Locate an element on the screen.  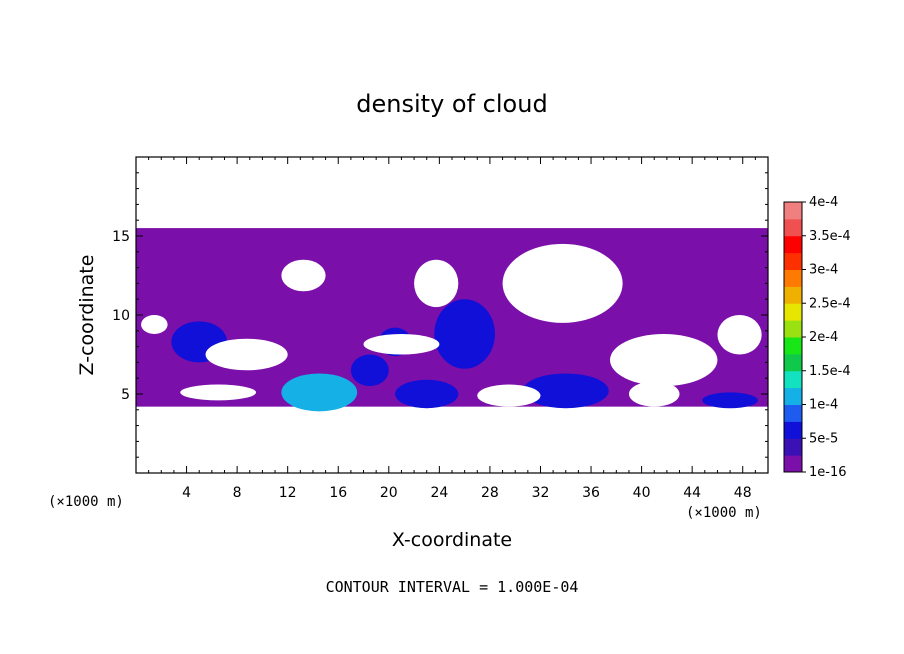
x-tick-label: 36 is located at coordinates (591, 493).